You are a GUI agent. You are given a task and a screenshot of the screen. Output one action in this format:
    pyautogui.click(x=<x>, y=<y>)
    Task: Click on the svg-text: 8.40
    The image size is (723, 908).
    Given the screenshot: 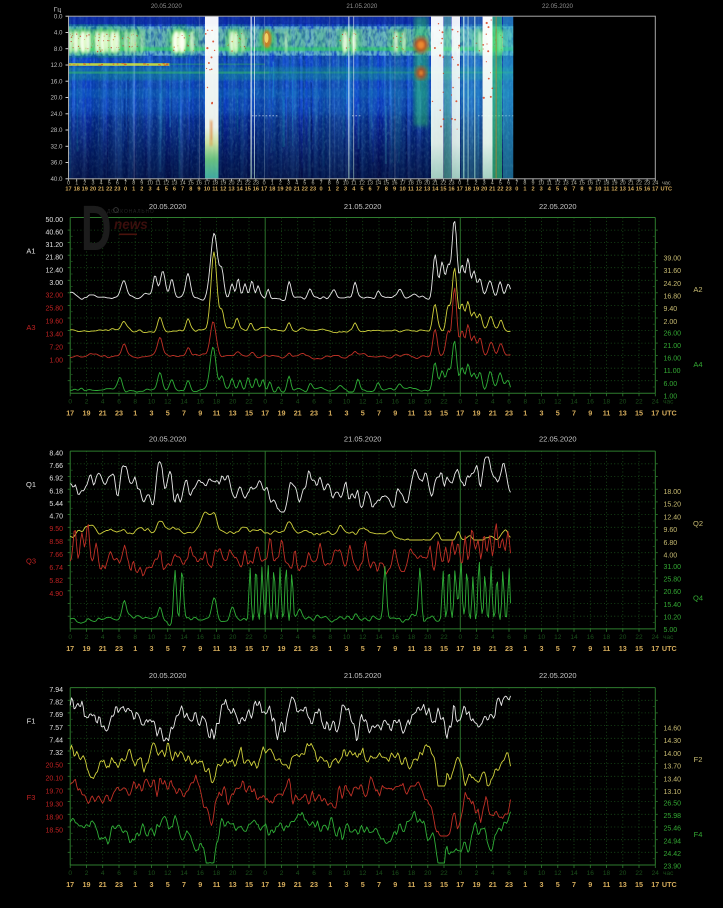 What is the action you would take?
    pyautogui.click(x=56, y=454)
    